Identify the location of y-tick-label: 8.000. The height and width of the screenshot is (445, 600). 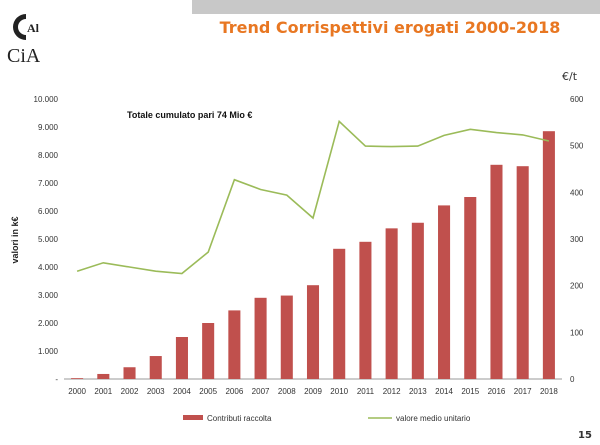
(48, 155).